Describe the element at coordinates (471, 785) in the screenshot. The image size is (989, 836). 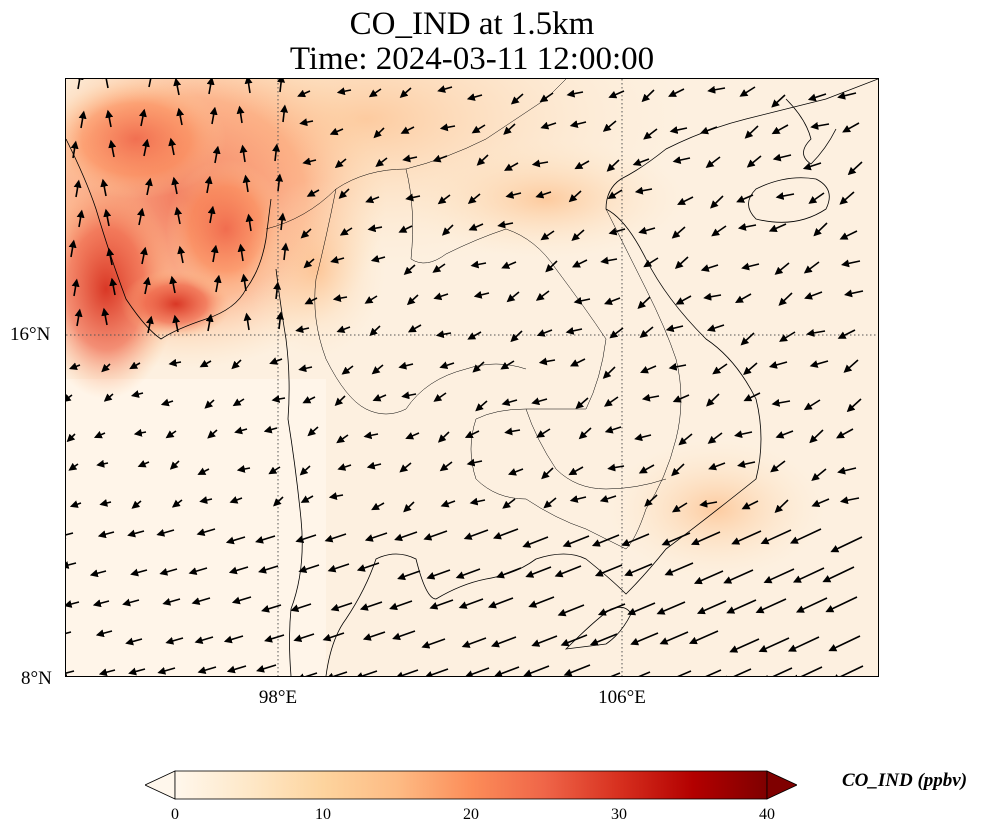
I see `colorbar` at that location.